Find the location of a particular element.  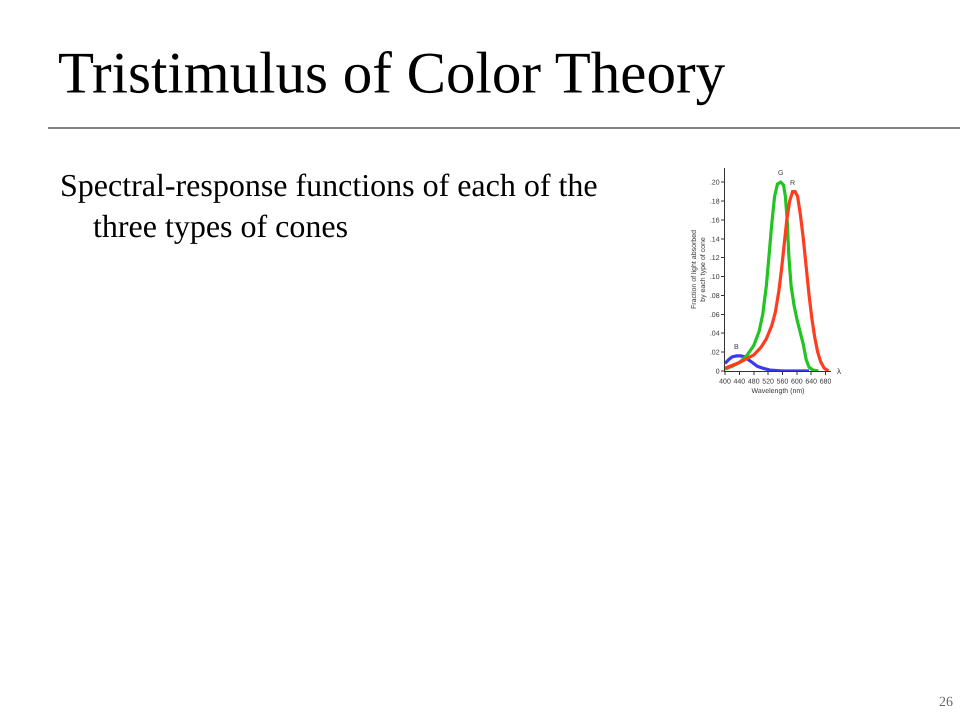

text: Spectral-response functions of each of the three types of cones is located at coordinates (329, 205).